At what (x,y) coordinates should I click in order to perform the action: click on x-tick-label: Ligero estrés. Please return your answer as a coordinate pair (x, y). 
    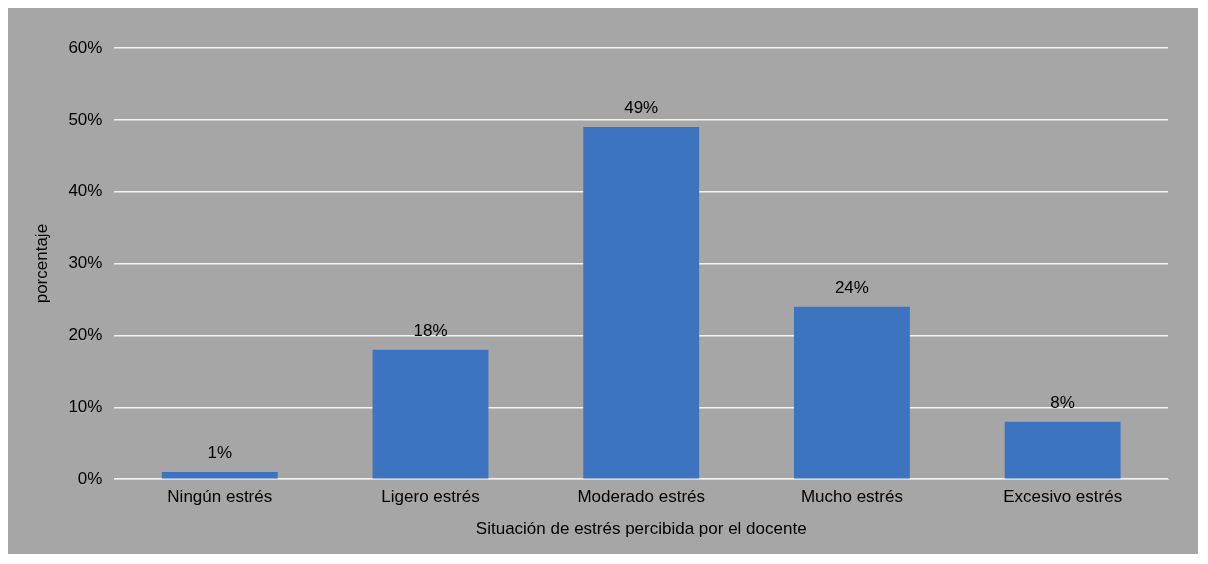
    Looking at the image, I should click on (430, 497).